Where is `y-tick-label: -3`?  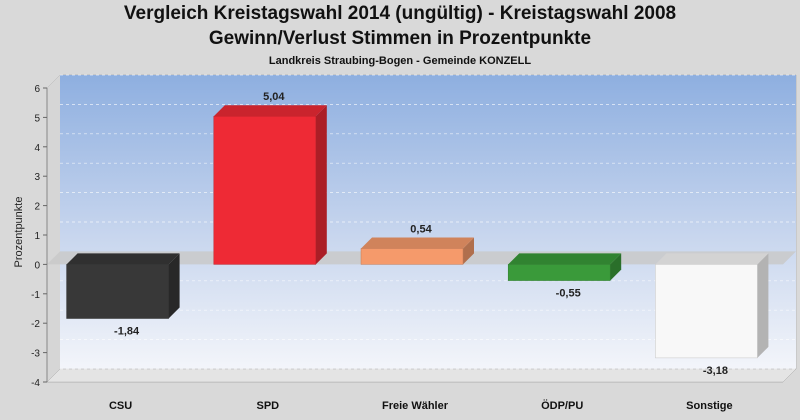 y-tick-label: -3 is located at coordinates (35, 354).